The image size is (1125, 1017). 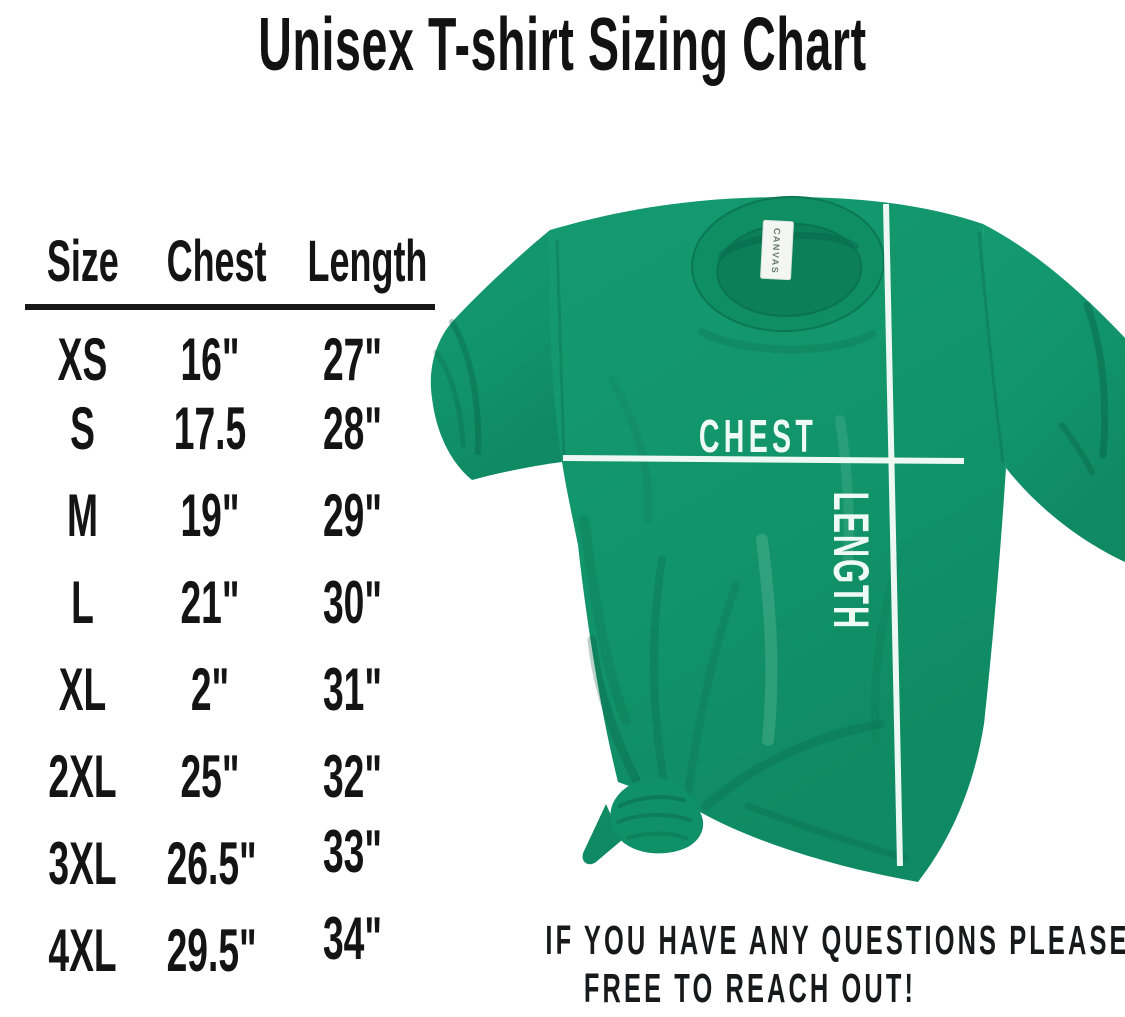 What do you see at coordinates (230, 307) in the screenshot?
I see `header-divider` at bounding box center [230, 307].